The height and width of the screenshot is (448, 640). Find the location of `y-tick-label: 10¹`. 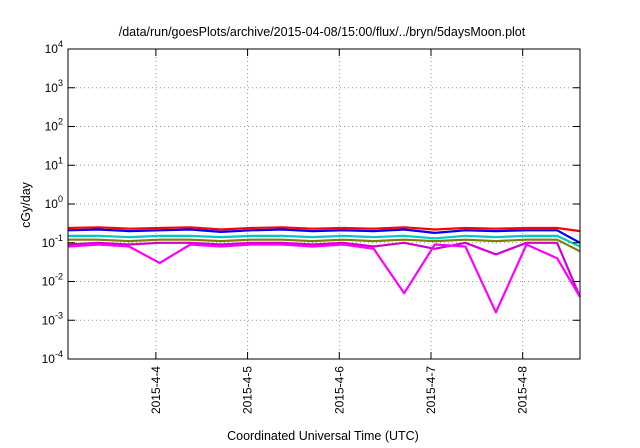

y-tick-label: 10¹ is located at coordinates (54, 163).